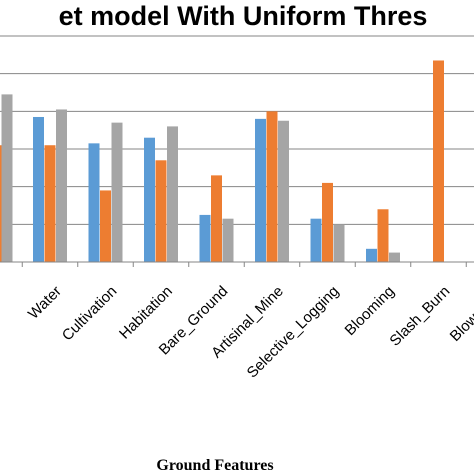 This screenshot has height=474, width=474. I want to click on x-tick-label: Selective_Logging, so click(293, 332).